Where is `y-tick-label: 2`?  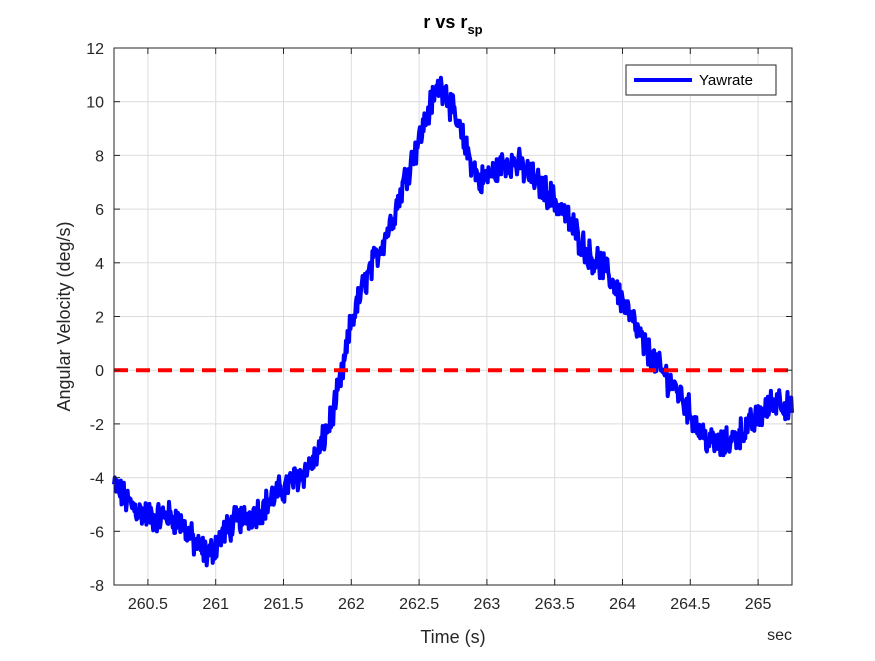 y-tick-label: 2 is located at coordinates (99, 318).